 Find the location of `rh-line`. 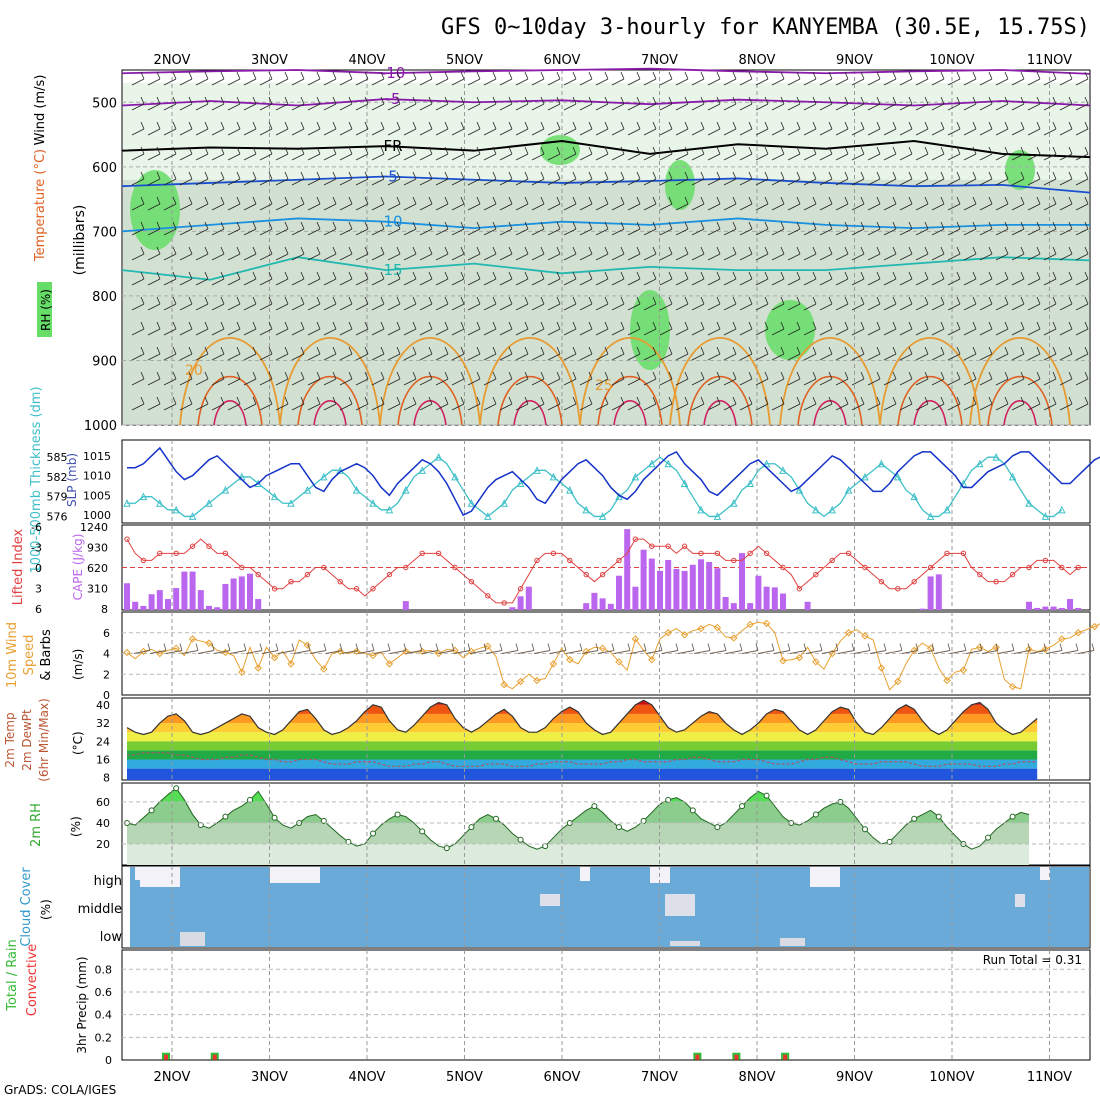

rh-line is located at coordinates (578, 818).